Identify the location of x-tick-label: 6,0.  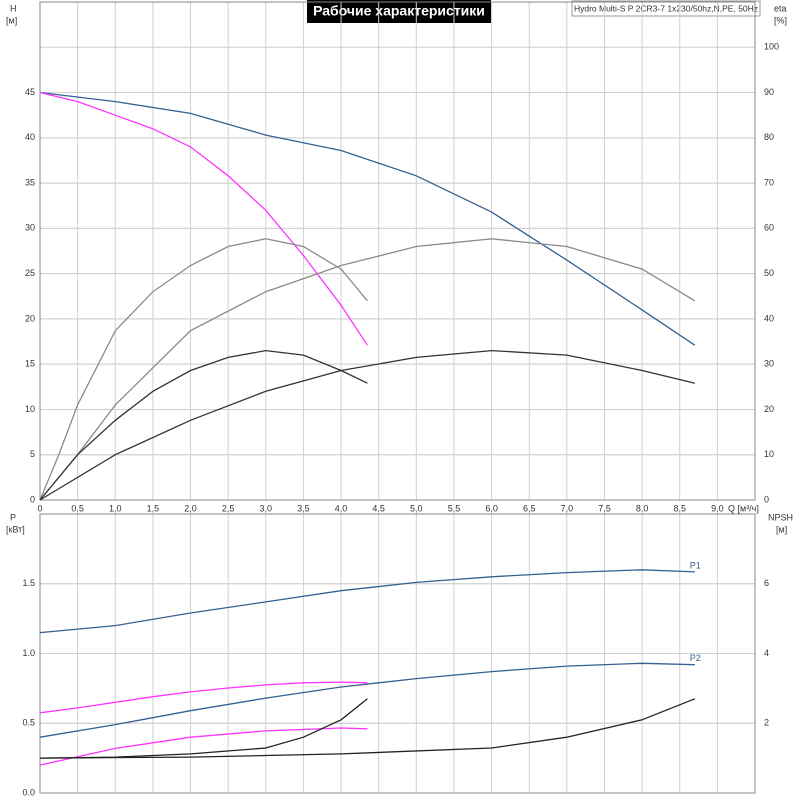
(491, 508).